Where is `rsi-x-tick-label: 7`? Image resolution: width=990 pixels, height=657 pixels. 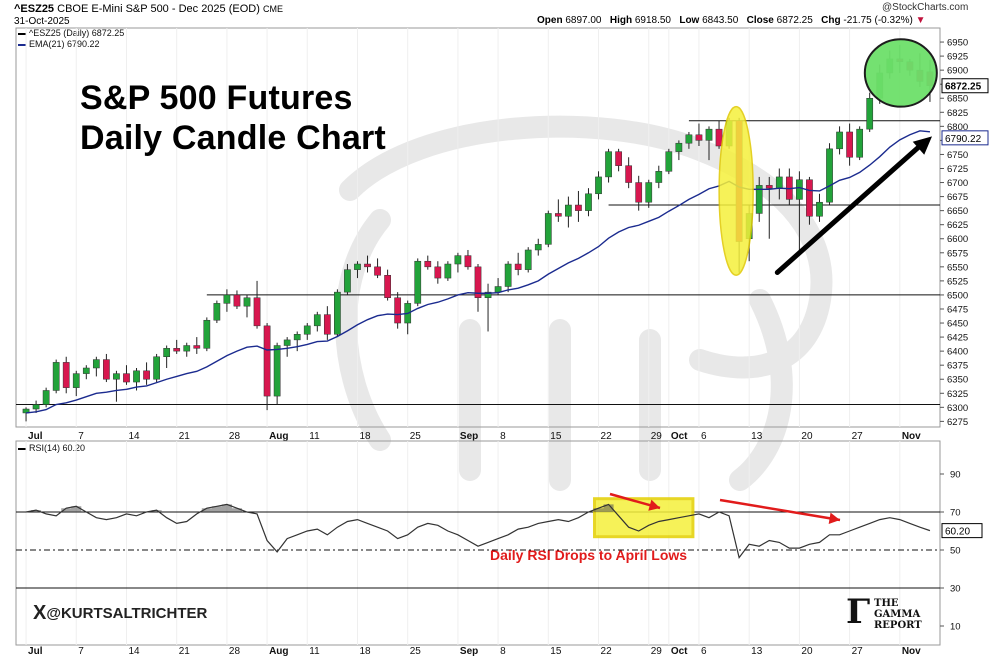
rsi-x-tick-label: 7 is located at coordinates (81, 651).